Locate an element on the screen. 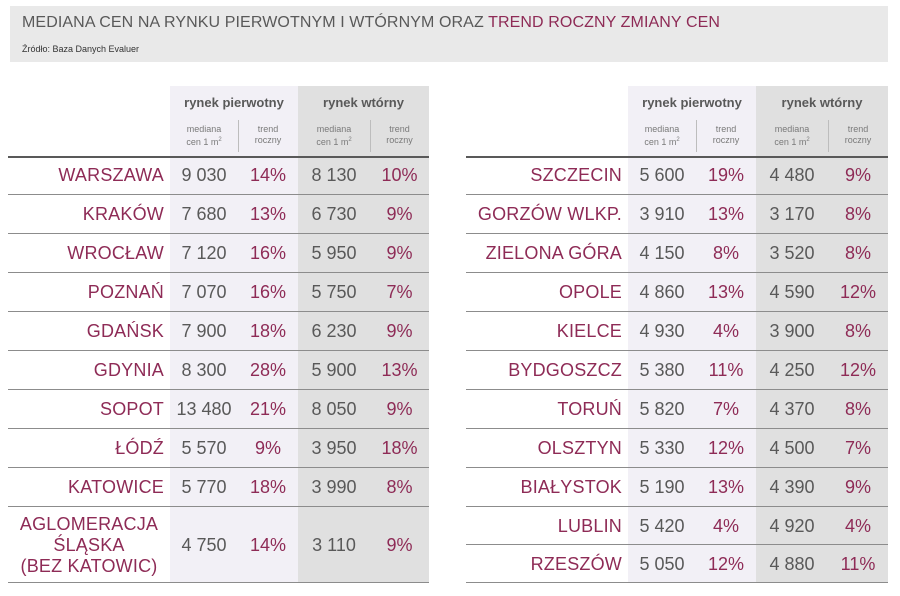  secondary-median-value: 8 050 is located at coordinates (334, 409).